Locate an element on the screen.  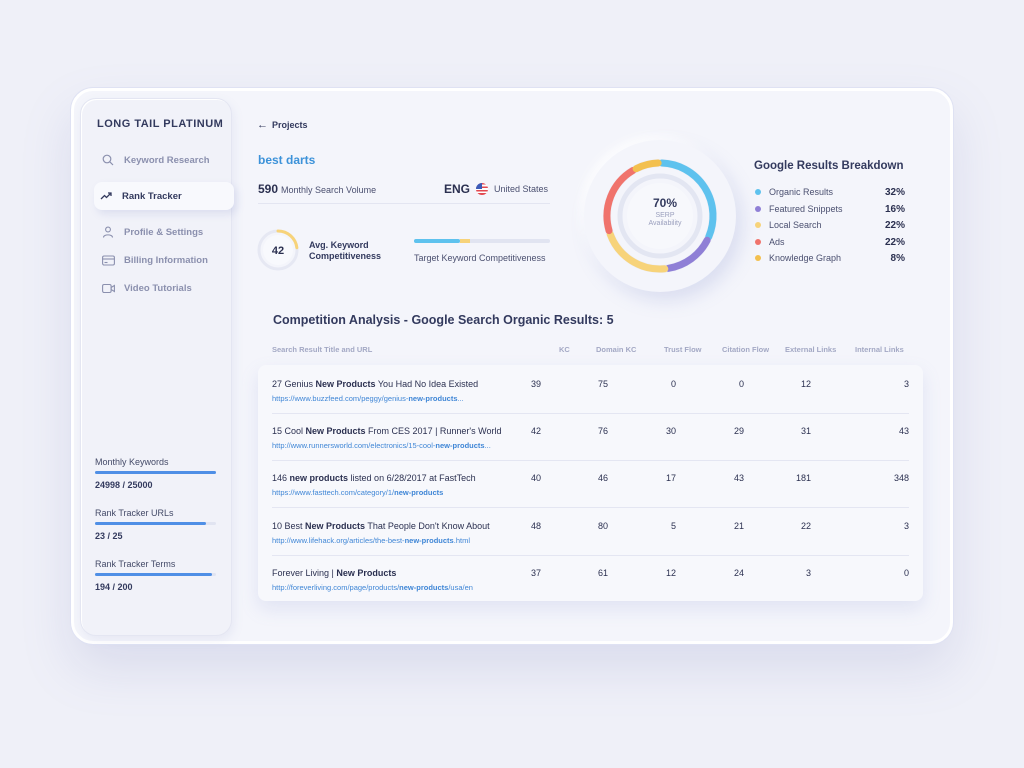
cell-int: 3 is located at coordinates (906, 384).